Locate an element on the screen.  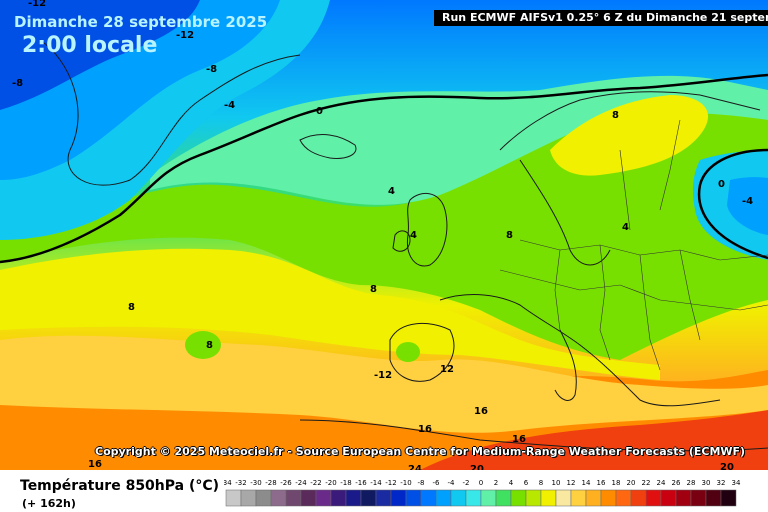
contour-label: 20 is located at coordinates (477, 467).